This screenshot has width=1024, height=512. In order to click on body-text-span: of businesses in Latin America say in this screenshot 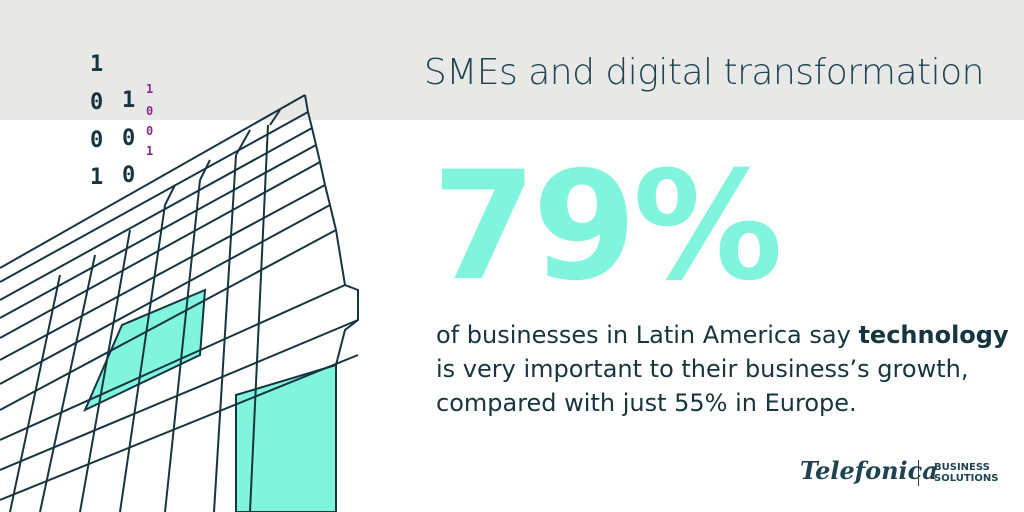, I will do `click(647, 335)`.